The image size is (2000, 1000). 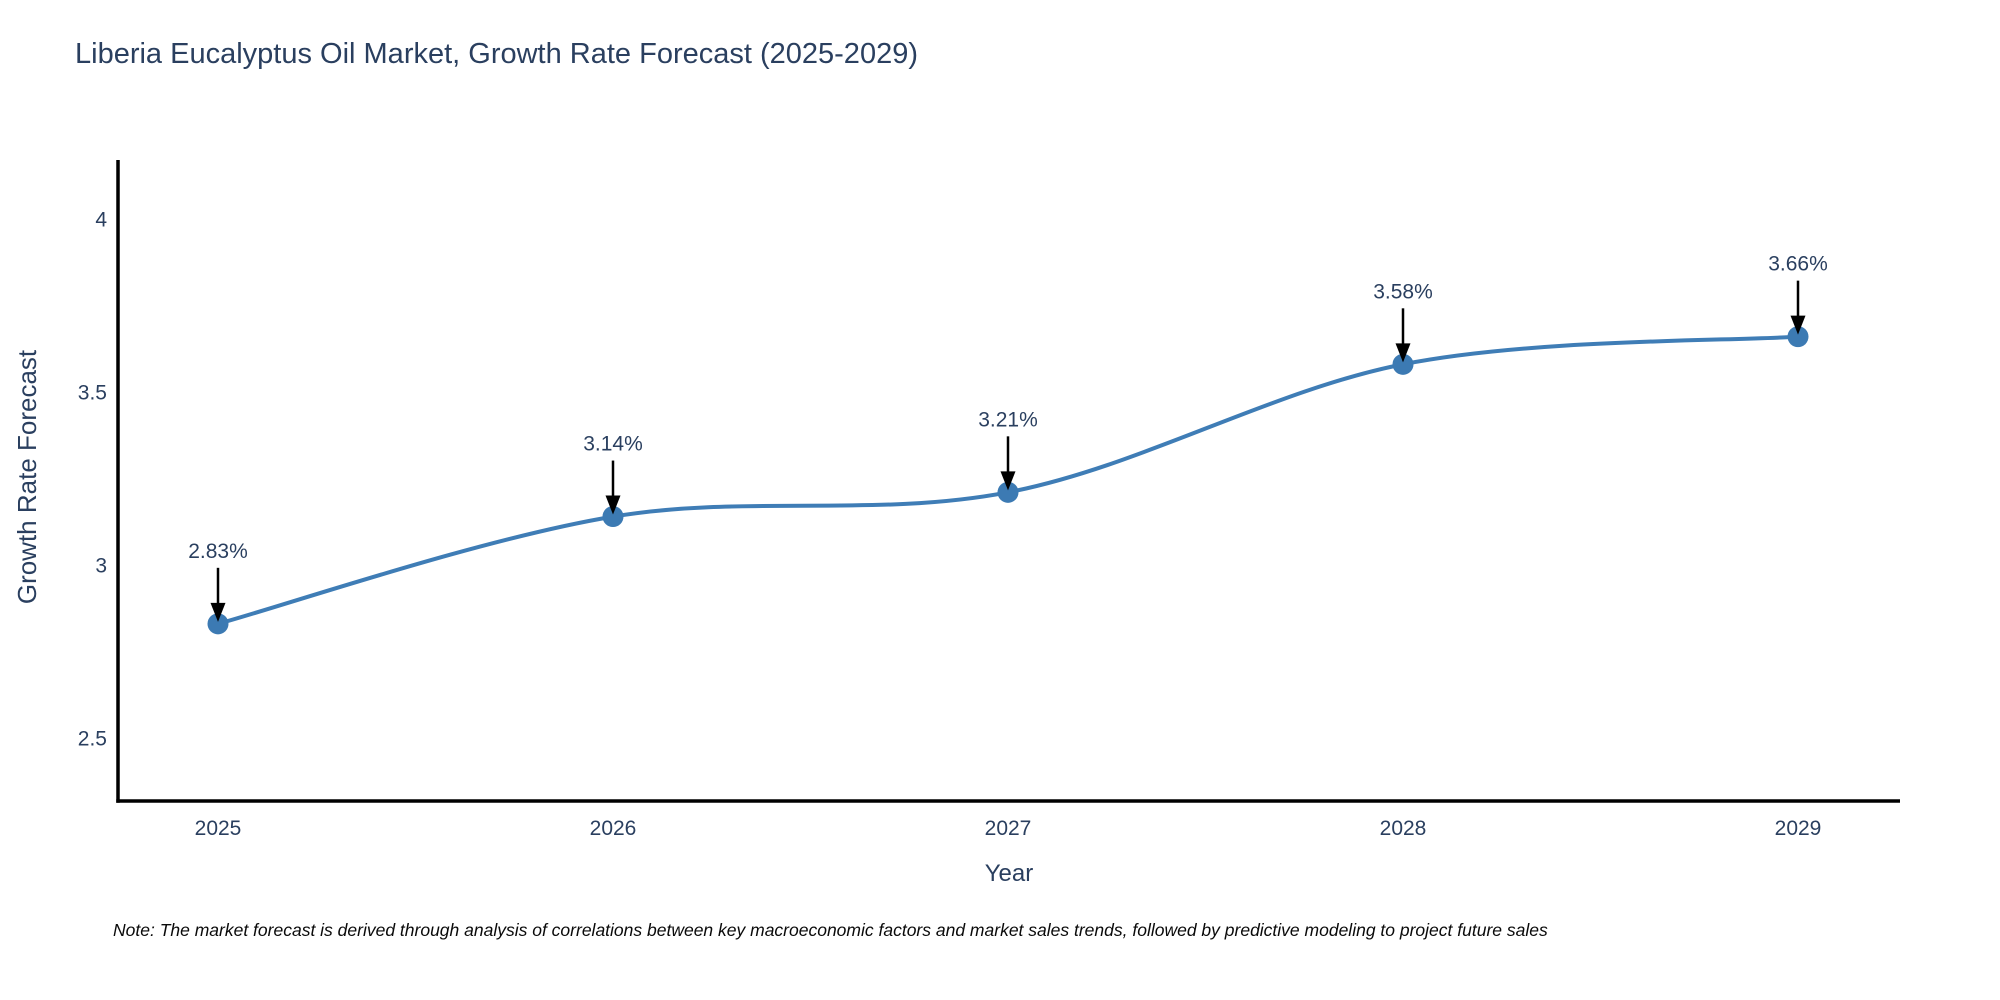 What do you see at coordinates (101, 220) in the screenshot?
I see `y-tick-label: 4` at bounding box center [101, 220].